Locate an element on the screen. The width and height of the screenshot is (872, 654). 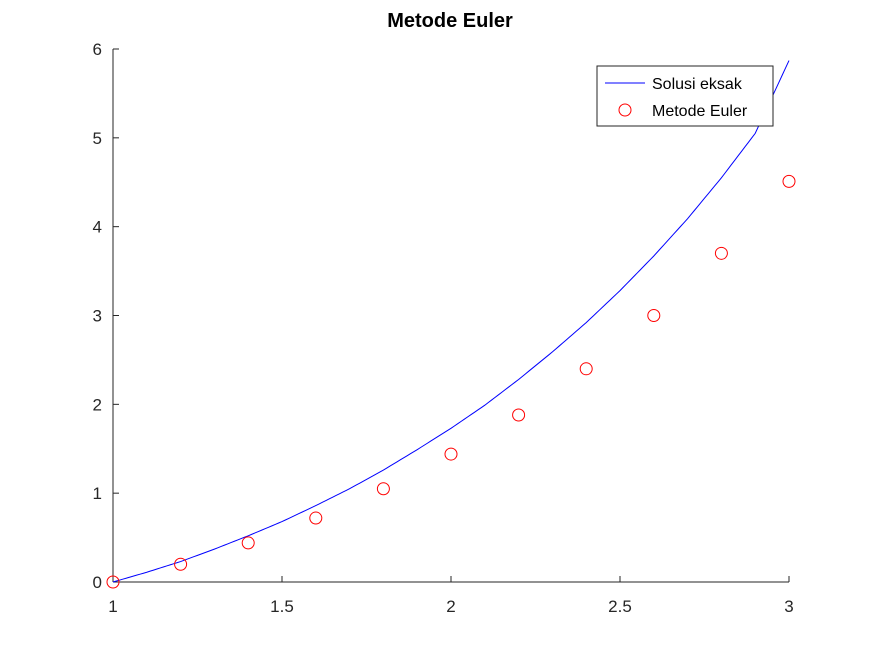
x-tick-label: 2 is located at coordinates (450, 606).